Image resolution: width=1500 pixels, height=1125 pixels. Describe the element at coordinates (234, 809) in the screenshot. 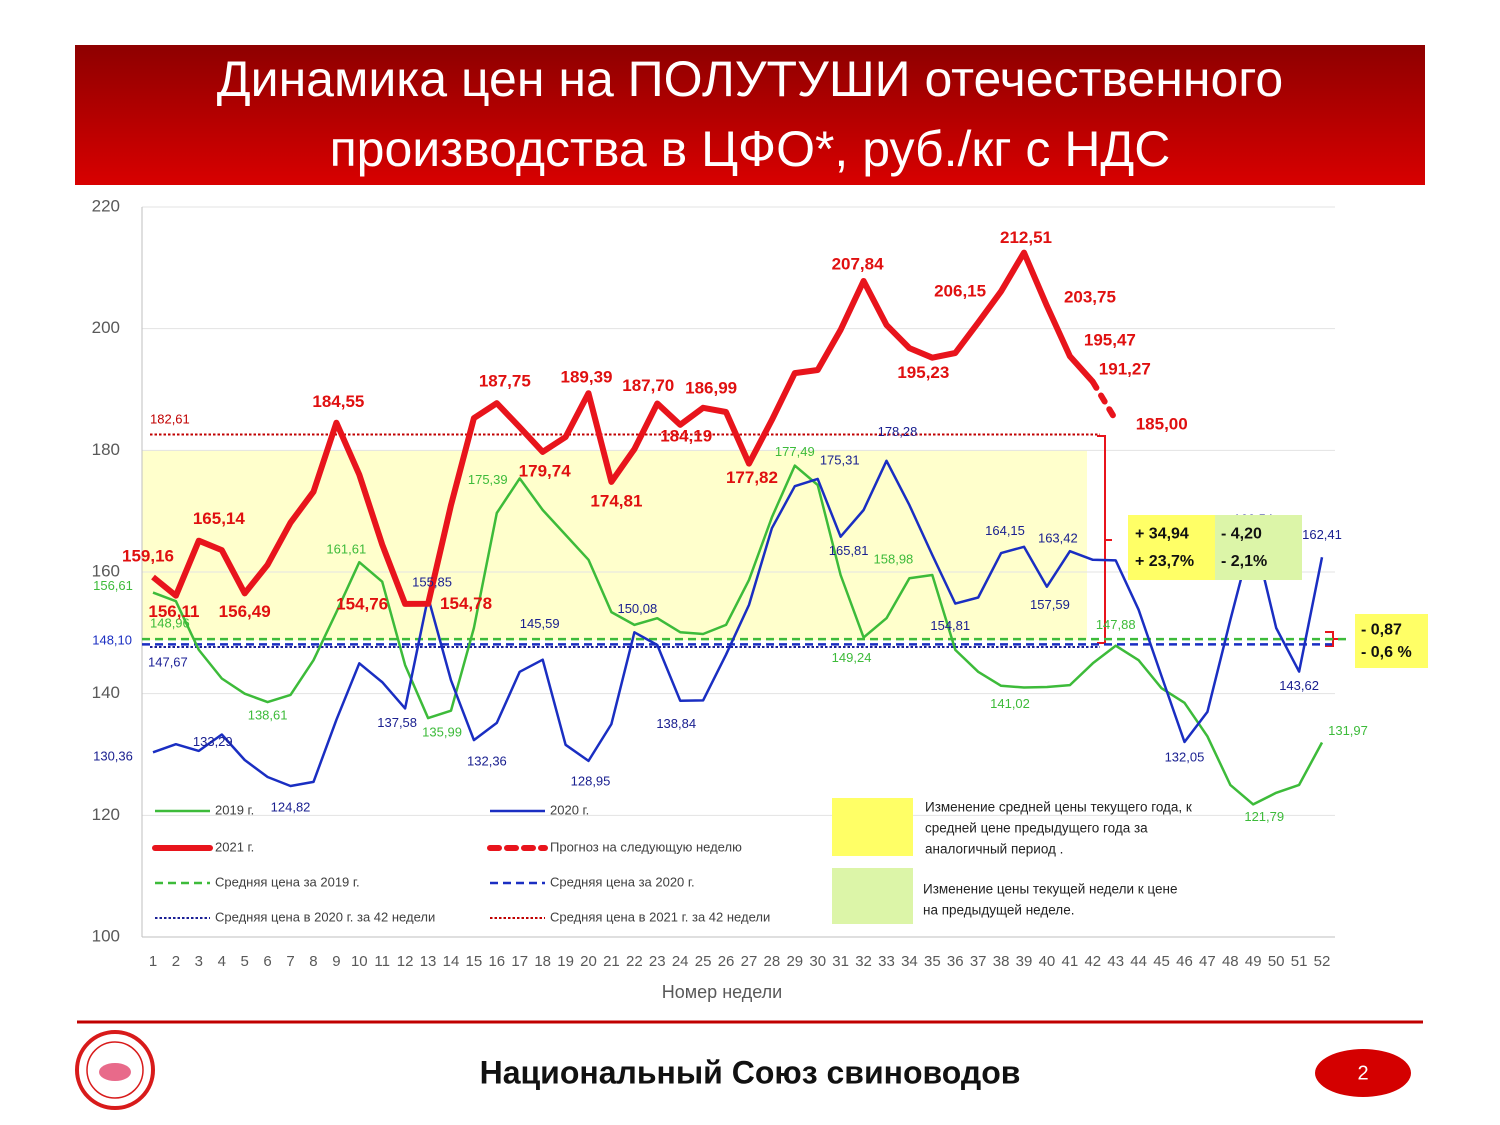

I see `legend-label: 2019 г.` at that location.